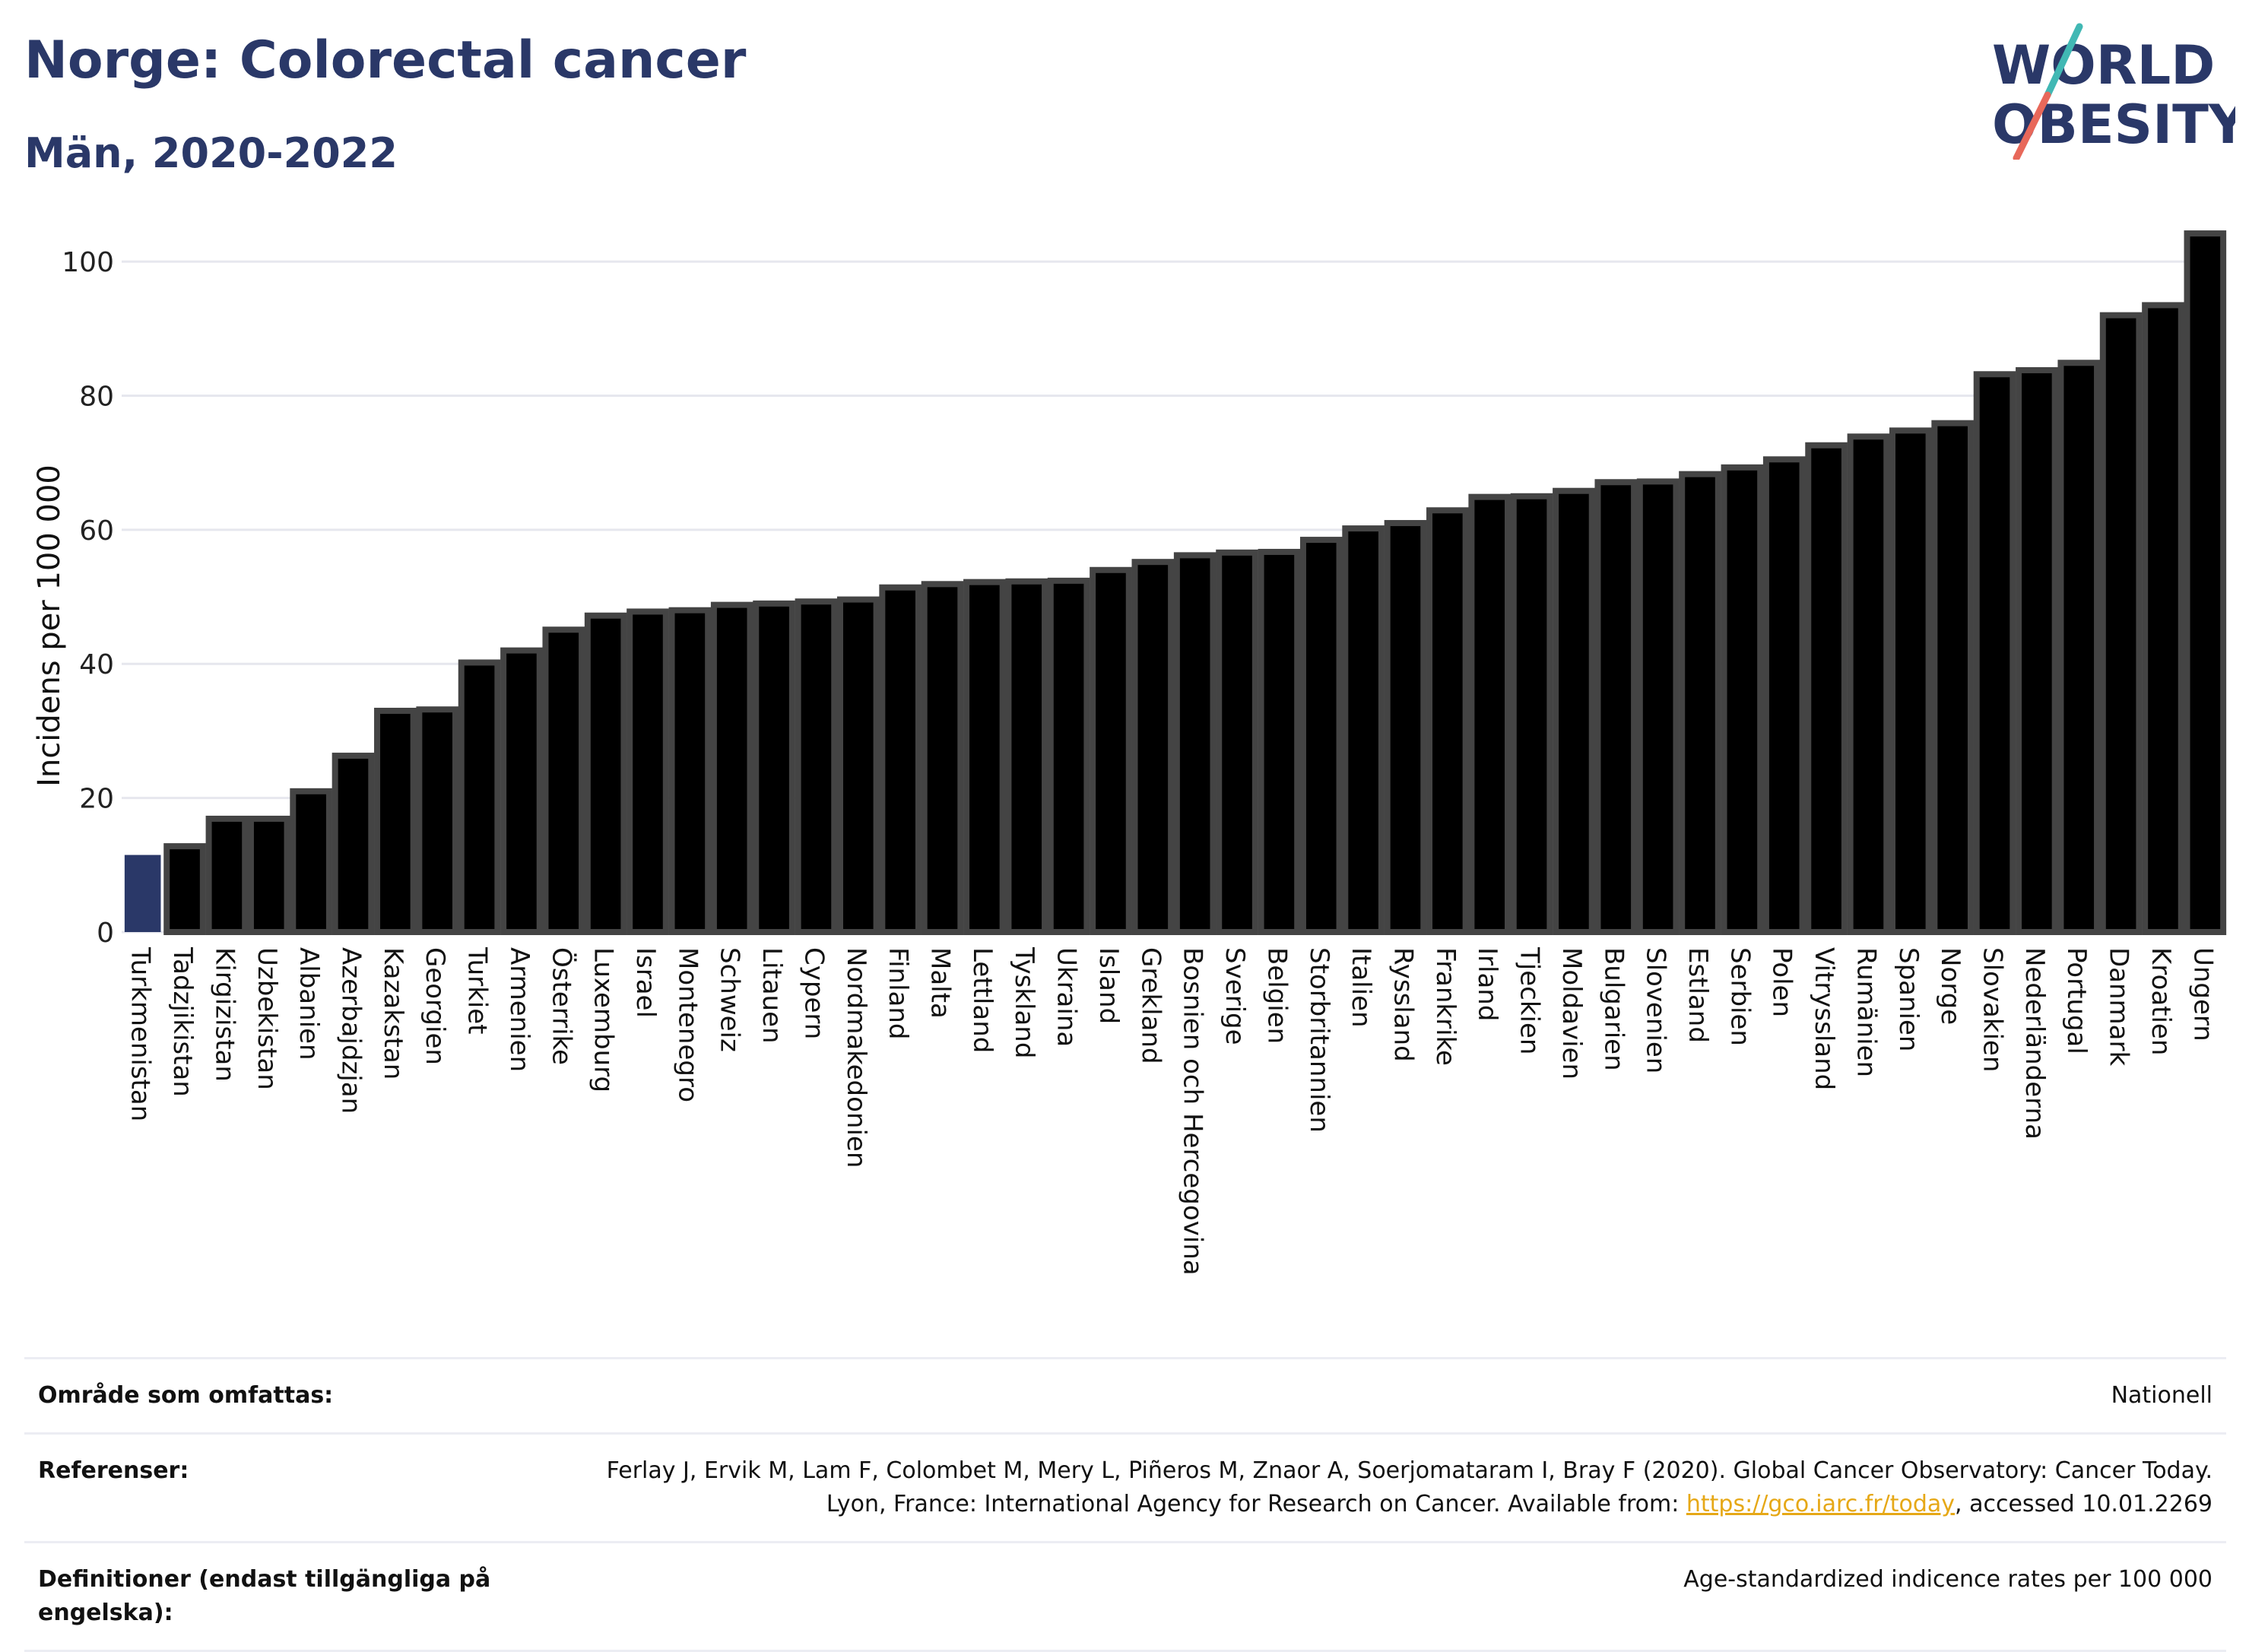  What do you see at coordinates (1824, 1018) in the screenshot?
I see `x-category-label: Vitryssland` at bounding box center [1824, 1018].